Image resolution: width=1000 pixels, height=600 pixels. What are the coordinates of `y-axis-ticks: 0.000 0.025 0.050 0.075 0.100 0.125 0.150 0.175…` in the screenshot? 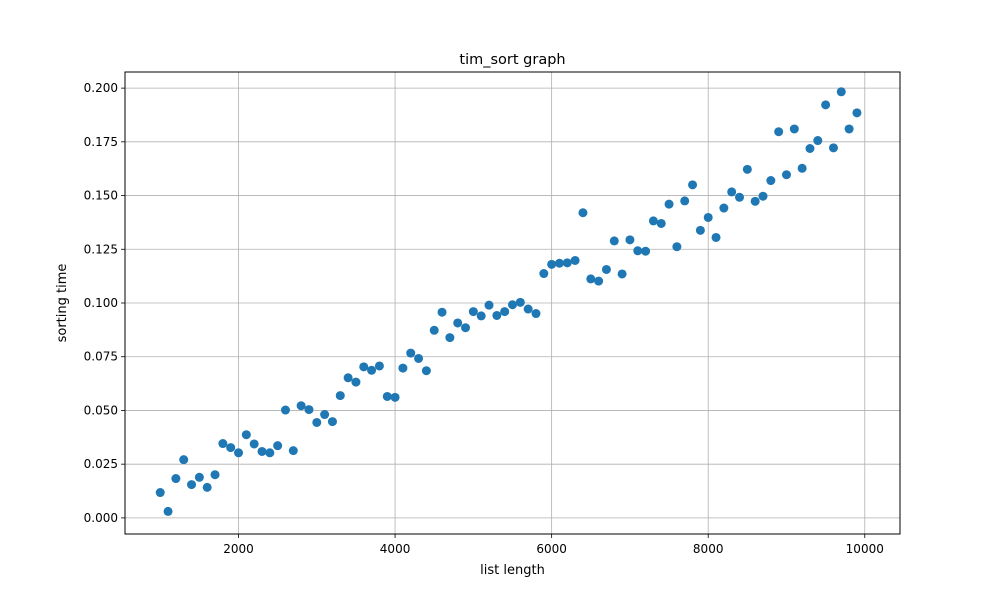 It's located at (104, 303).